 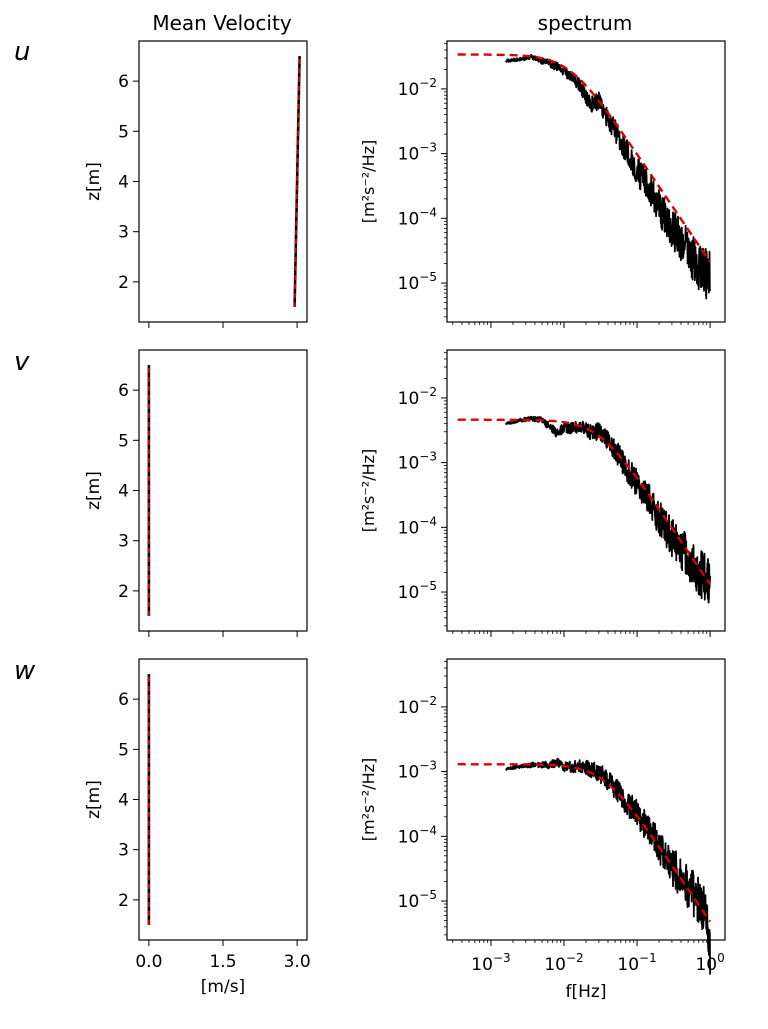 I want to click on x-tick-label: 1.5, so click(x=222, y=962).